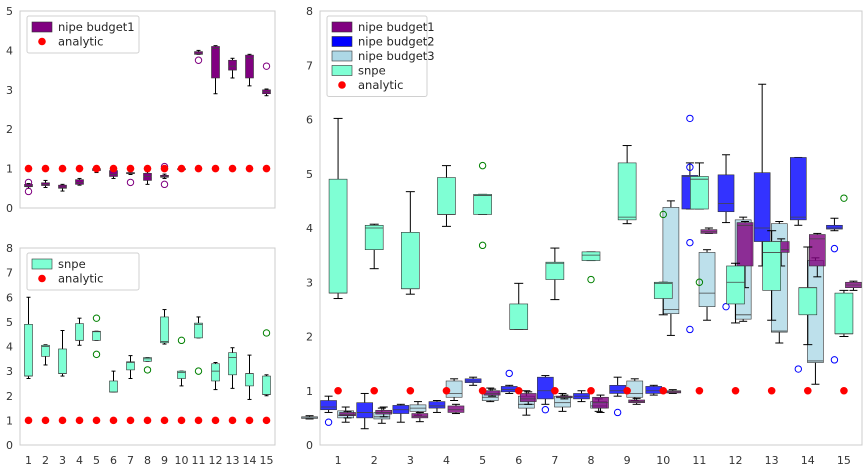 This screenshot has width=867, height=472. What do you see at coordinates (72, 264) in the screenshot?
I see `legend-label: snpe` at bounding box center [72, 264].